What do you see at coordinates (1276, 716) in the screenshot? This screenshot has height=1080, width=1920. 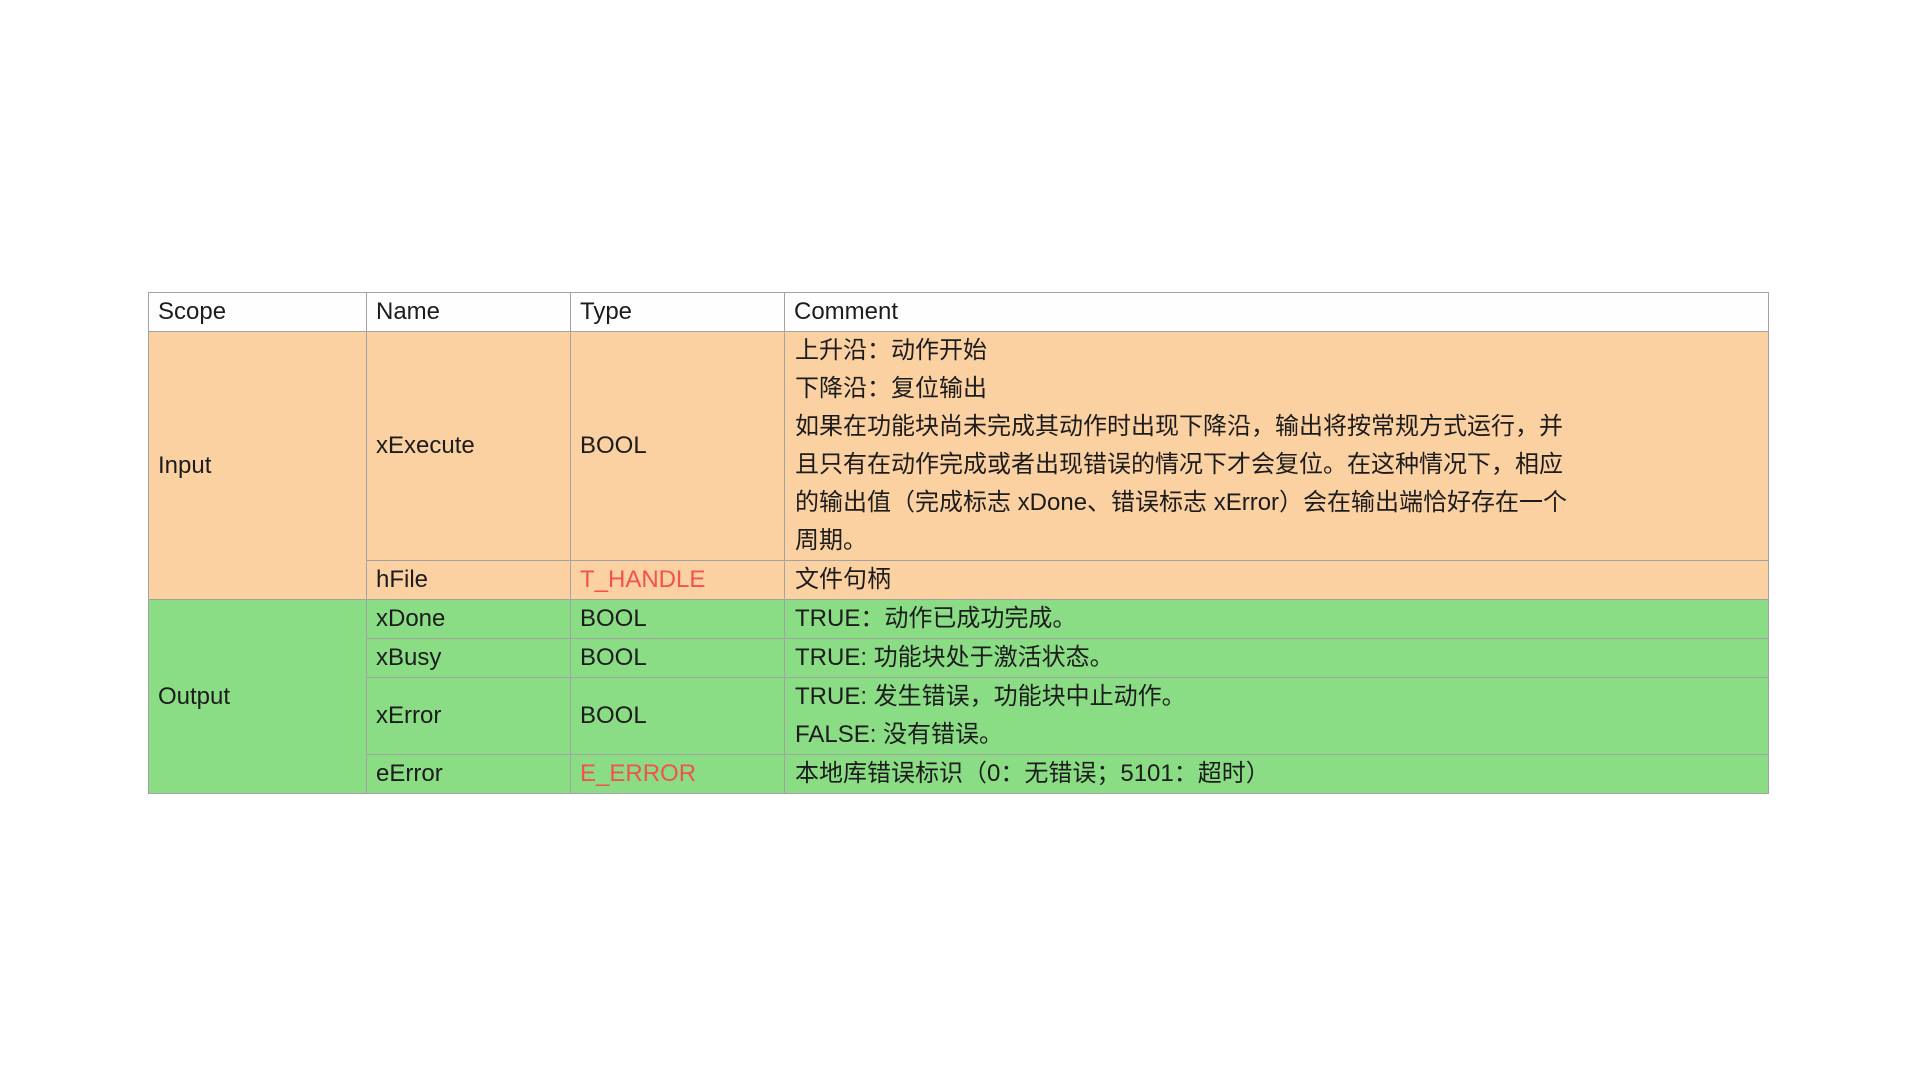 I see `comment-cell-xerror: TRUE: 发生错误，功能块中止动作。 FALSE: 没有错误。` at bounding box center [1276, 716].